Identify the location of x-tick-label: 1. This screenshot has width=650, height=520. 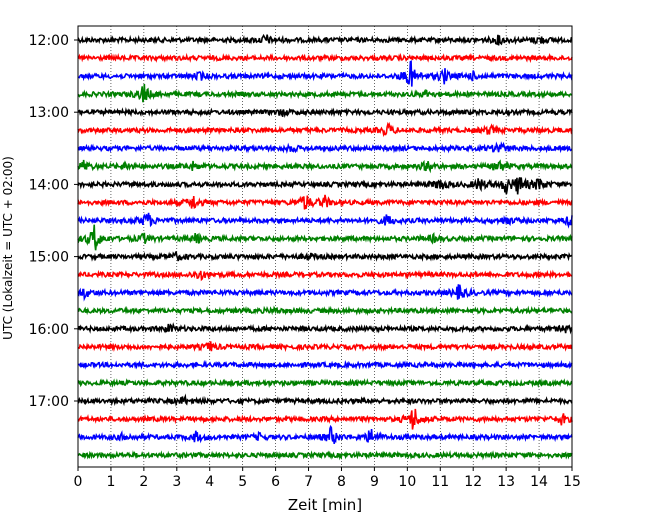
(110, 482).